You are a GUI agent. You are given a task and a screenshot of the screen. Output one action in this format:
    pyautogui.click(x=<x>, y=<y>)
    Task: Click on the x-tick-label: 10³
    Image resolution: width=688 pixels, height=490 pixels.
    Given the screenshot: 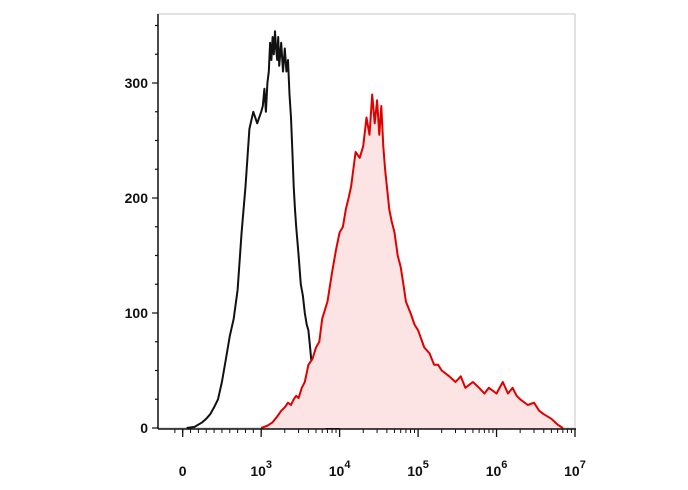 What is the action you would take?
    pyautogui.click(x=261, y=469)
    